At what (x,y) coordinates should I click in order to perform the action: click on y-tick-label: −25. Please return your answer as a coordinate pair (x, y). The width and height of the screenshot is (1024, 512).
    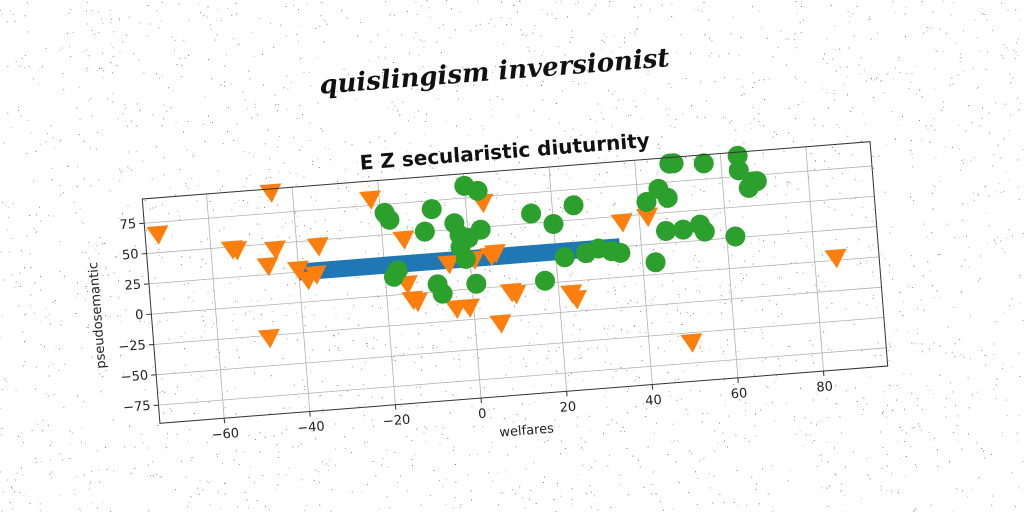
    Looking at the image, I should click on (132, 346).